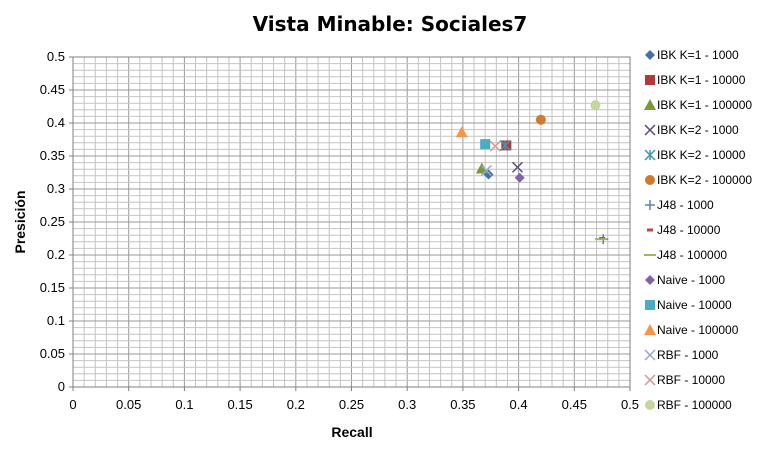 The height and width of the screenshot is (449, 767). Describe the element at coordinates (691, 280) in the screenshot. I see `legend-label: Naive - 1000` at that location.